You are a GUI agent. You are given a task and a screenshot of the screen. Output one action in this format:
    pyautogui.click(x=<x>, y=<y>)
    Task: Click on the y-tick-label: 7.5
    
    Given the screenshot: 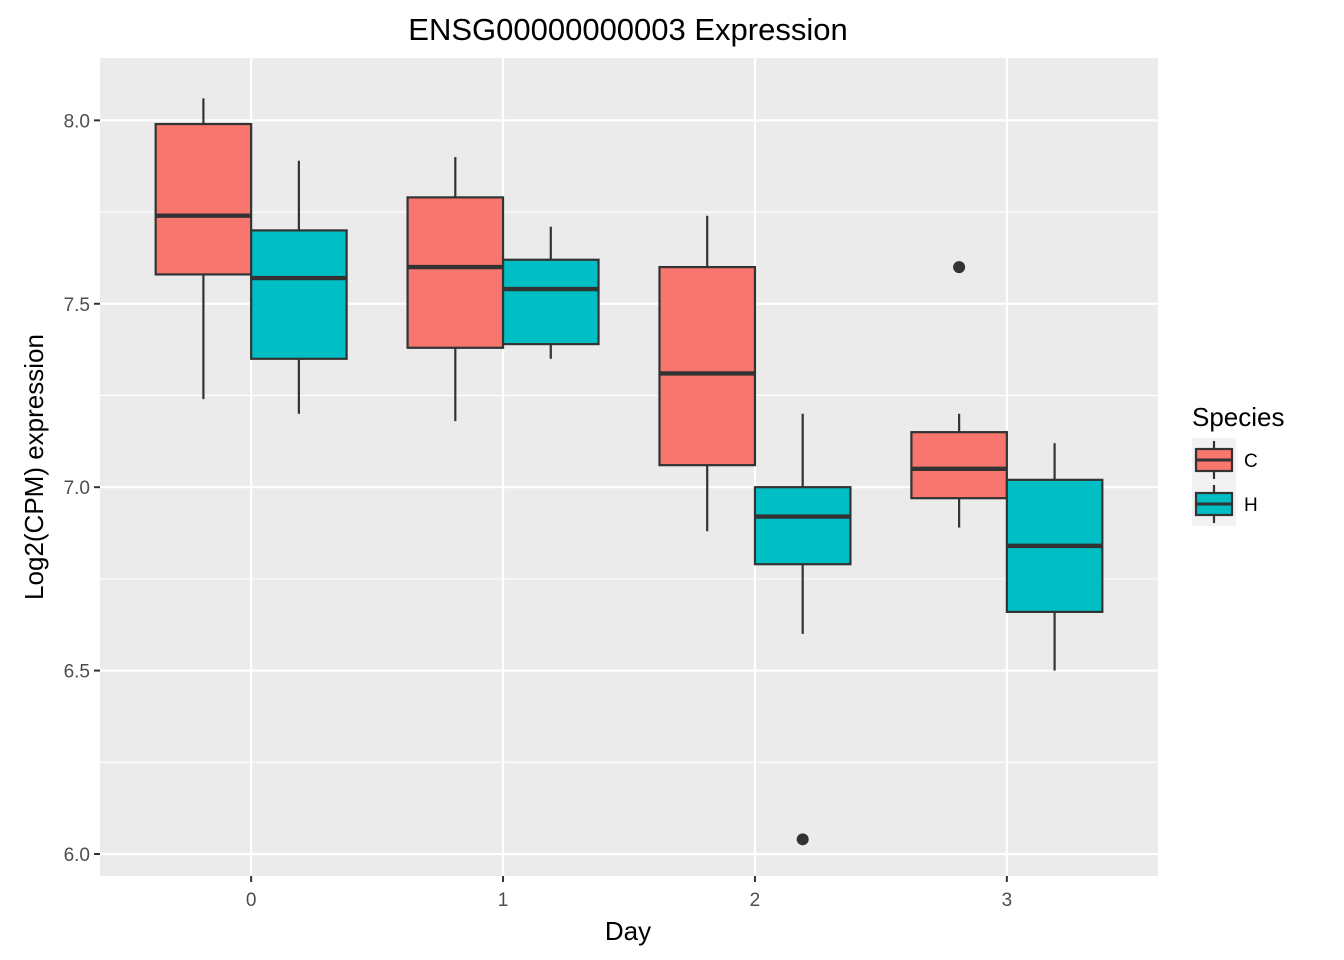 What is the action you would take?
    pyautogui.click(x=77, y=305)
    